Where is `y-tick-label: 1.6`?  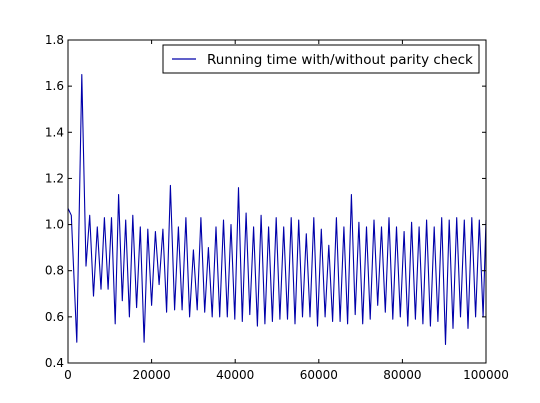
y-tick-label: 1.6 is located at coordinates (54, 86).